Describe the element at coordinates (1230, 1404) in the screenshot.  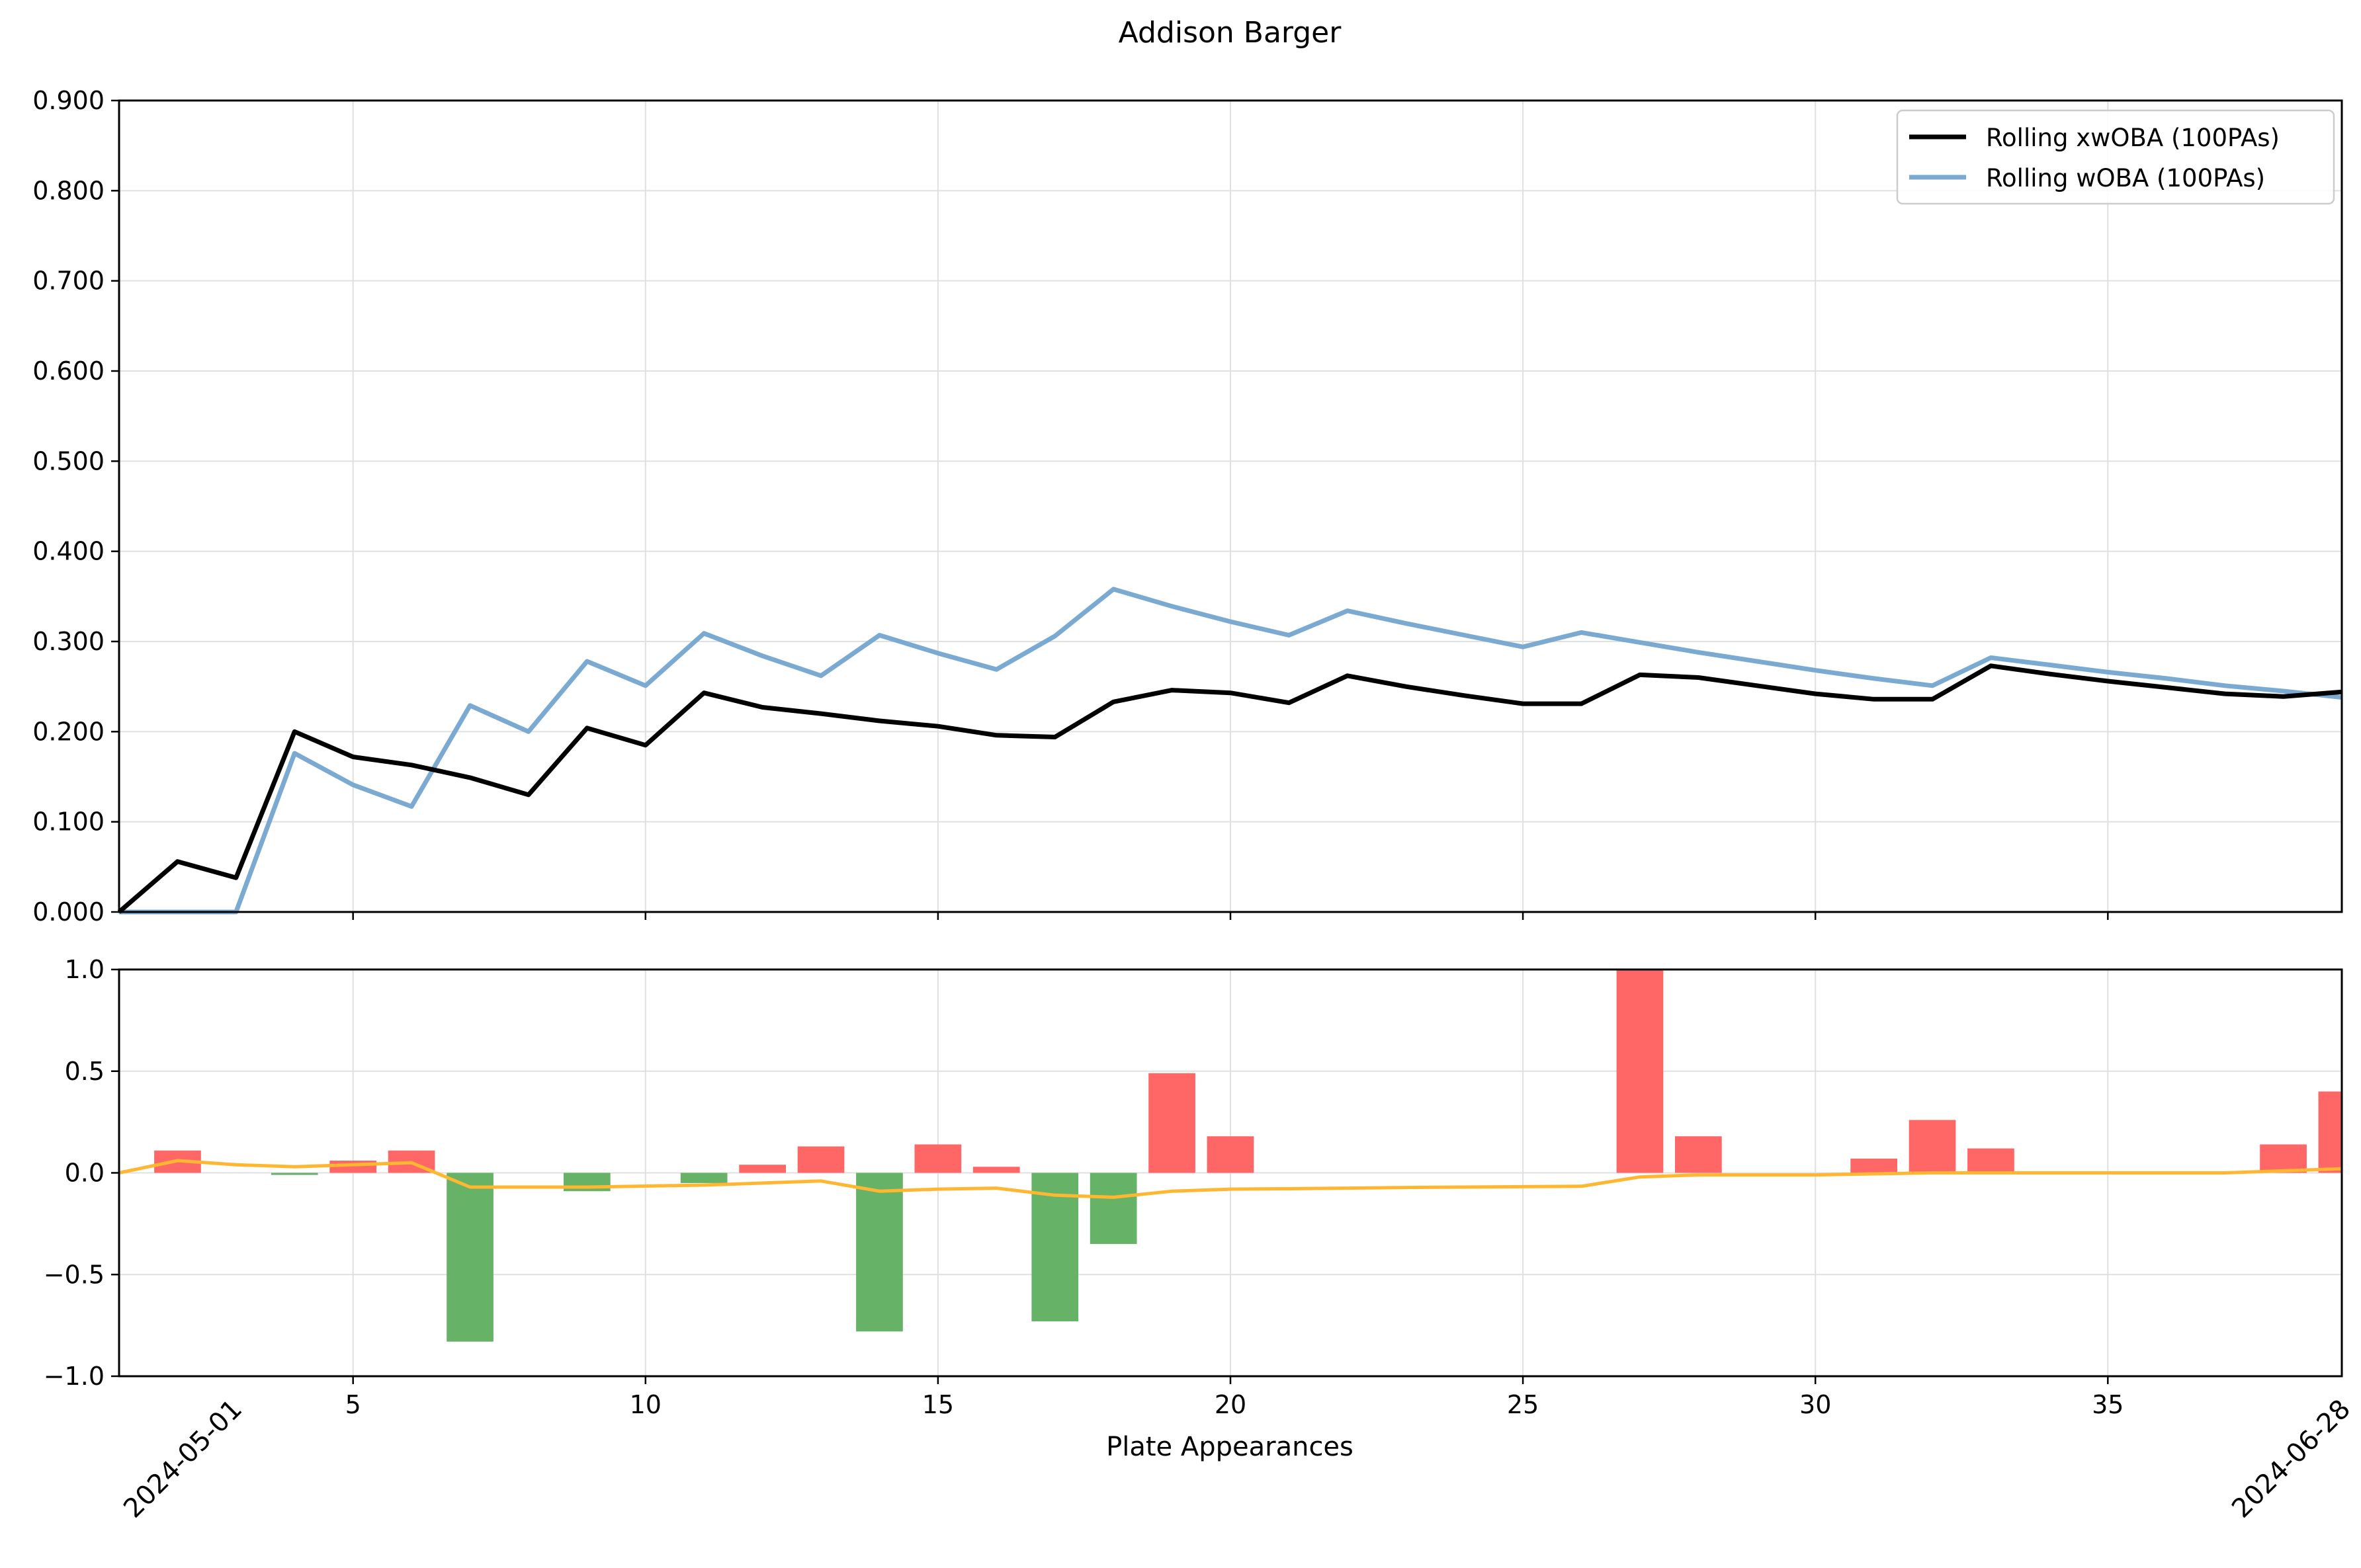
I see `bottom-x-tick-label: 20` at that location.